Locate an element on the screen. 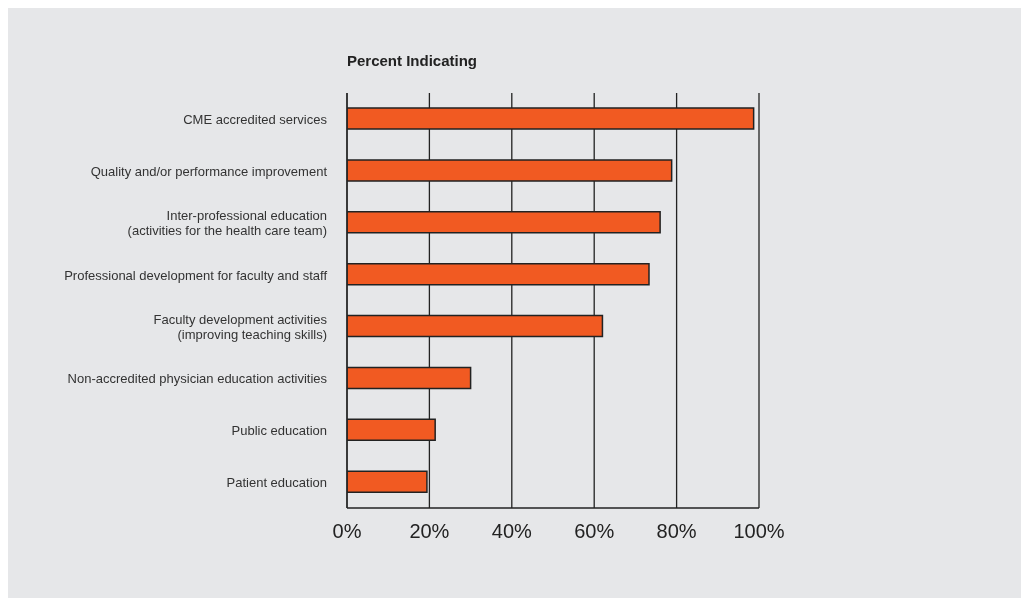  y-tick-label: Faculty development activities (improving teaching skills) is located at coordinates (240, 326).